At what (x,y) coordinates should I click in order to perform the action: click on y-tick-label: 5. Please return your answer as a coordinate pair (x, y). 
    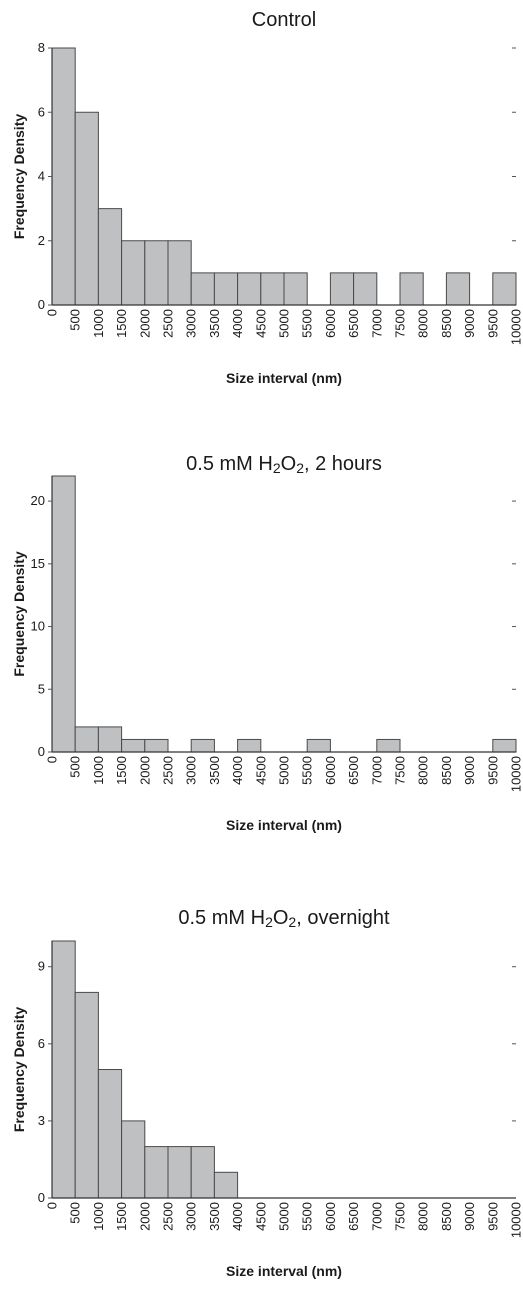
    Looking at the image, I should click on (41, 688).